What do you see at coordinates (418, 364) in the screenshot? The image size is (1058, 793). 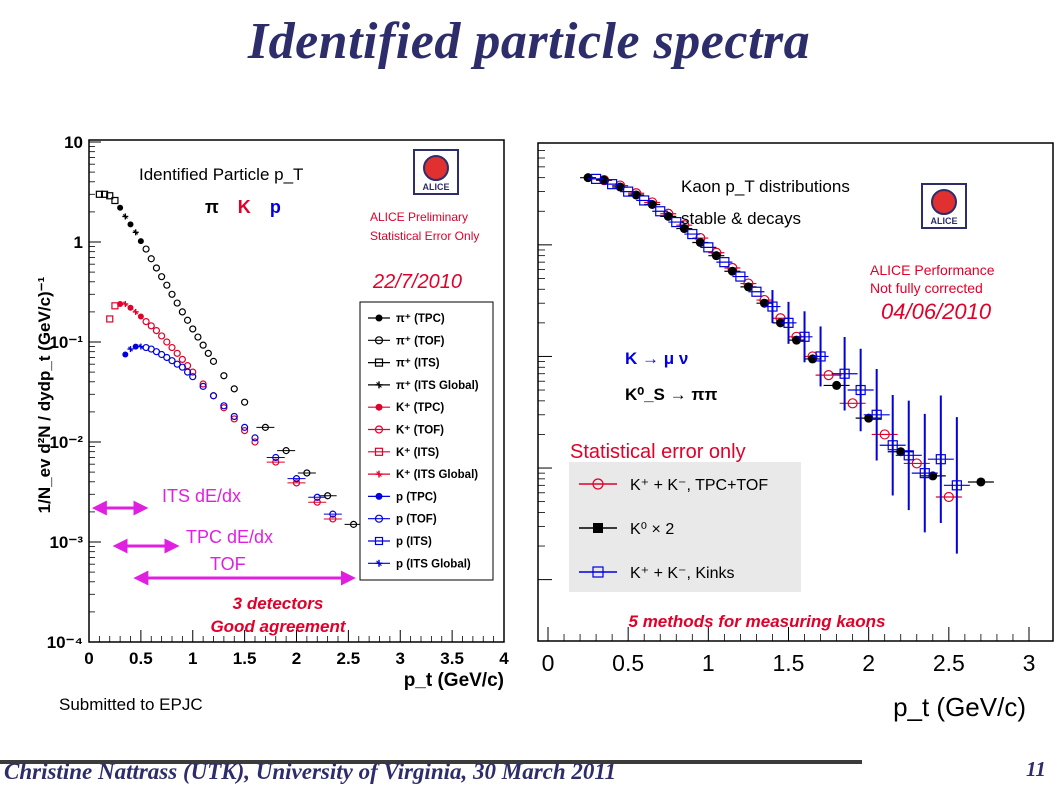 I see `left-legend-label: π⁺ (ITS)` at bounding box center [418, 364].